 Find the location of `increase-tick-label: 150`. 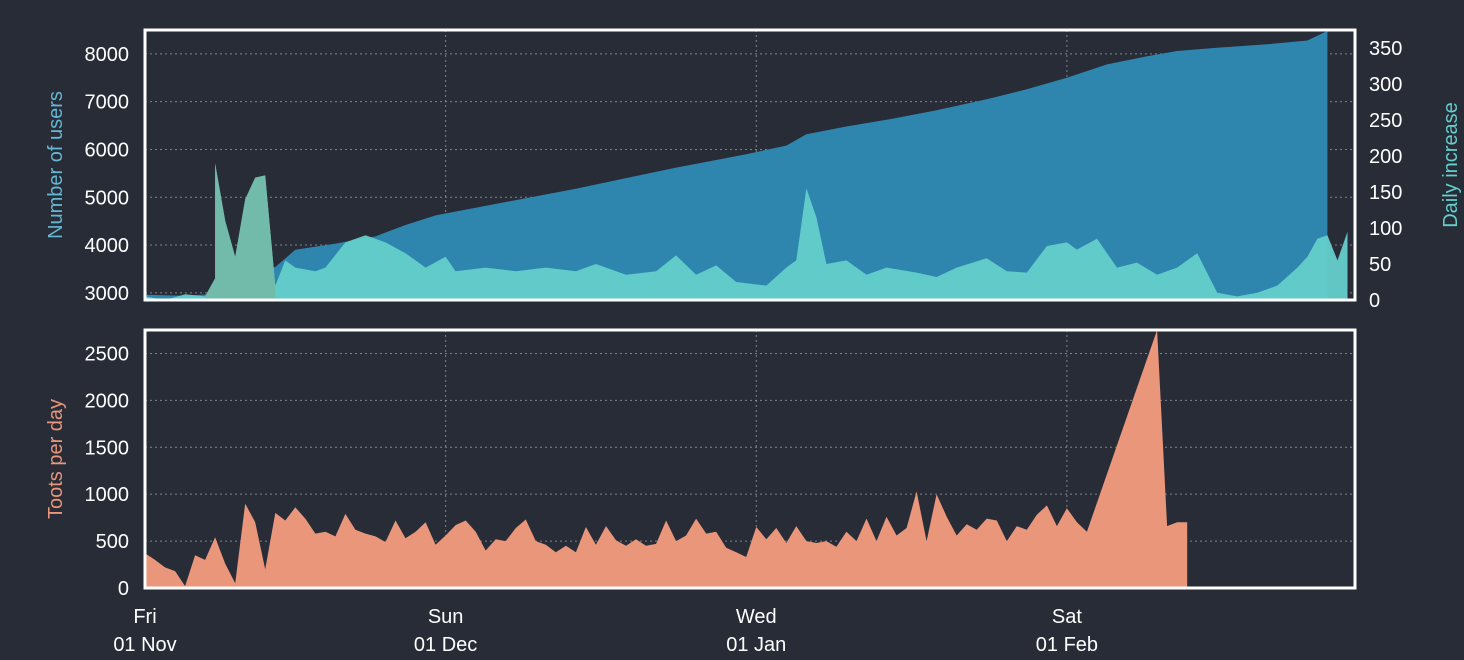

increase-tick-label: 150 is located at coordinates (1385, 193).